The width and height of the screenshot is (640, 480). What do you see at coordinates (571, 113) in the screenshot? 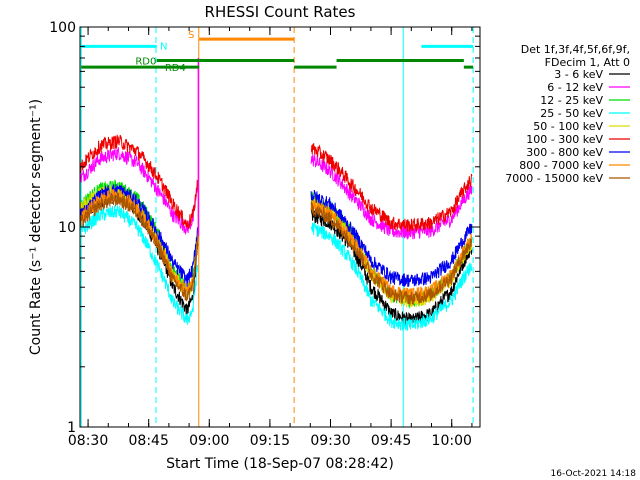
I see `legend-label-3: 25 - 50 keV` at bounding box center [571, 113].